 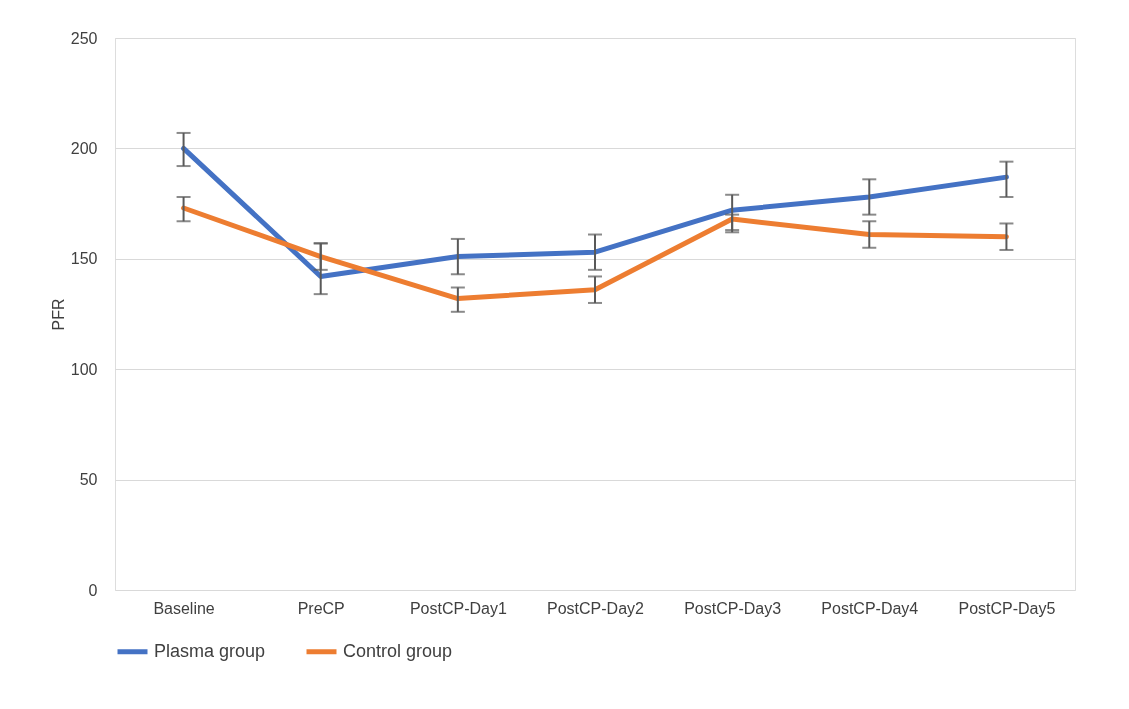 I want to click on y-tick-label: 100, so click(x=84, y=369).